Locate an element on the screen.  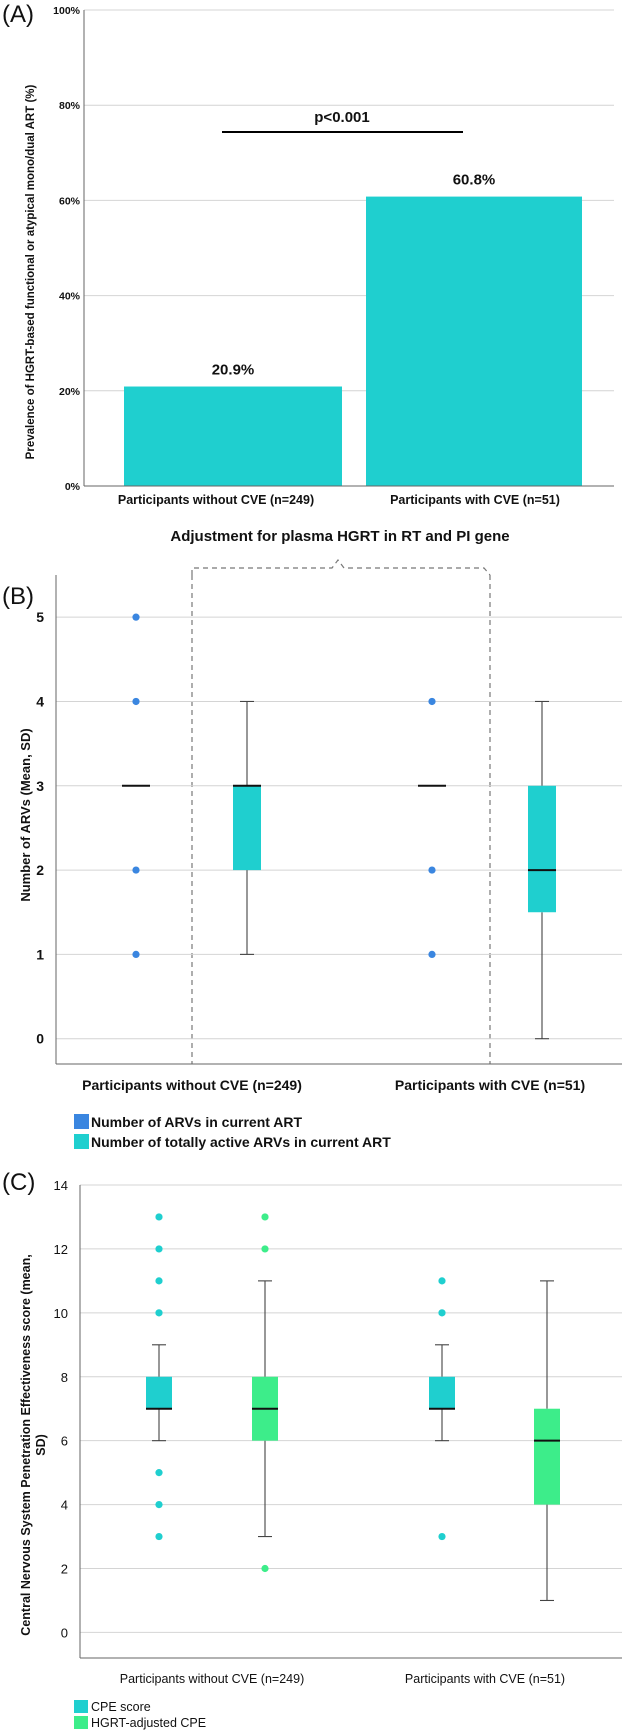
panel-c-y-tick-label: 10 is located at coordinates (61, 1313).